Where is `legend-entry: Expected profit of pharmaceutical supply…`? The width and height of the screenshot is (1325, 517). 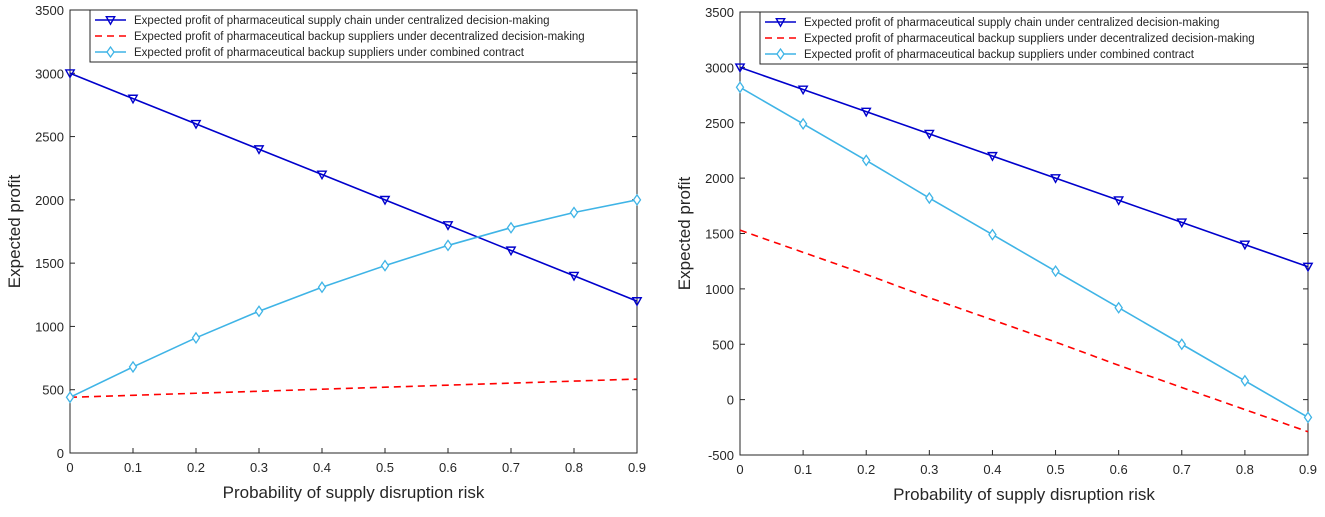
legend-entry: Expected profit of pharmaceutical supply… is located at coordinates (342, 21).